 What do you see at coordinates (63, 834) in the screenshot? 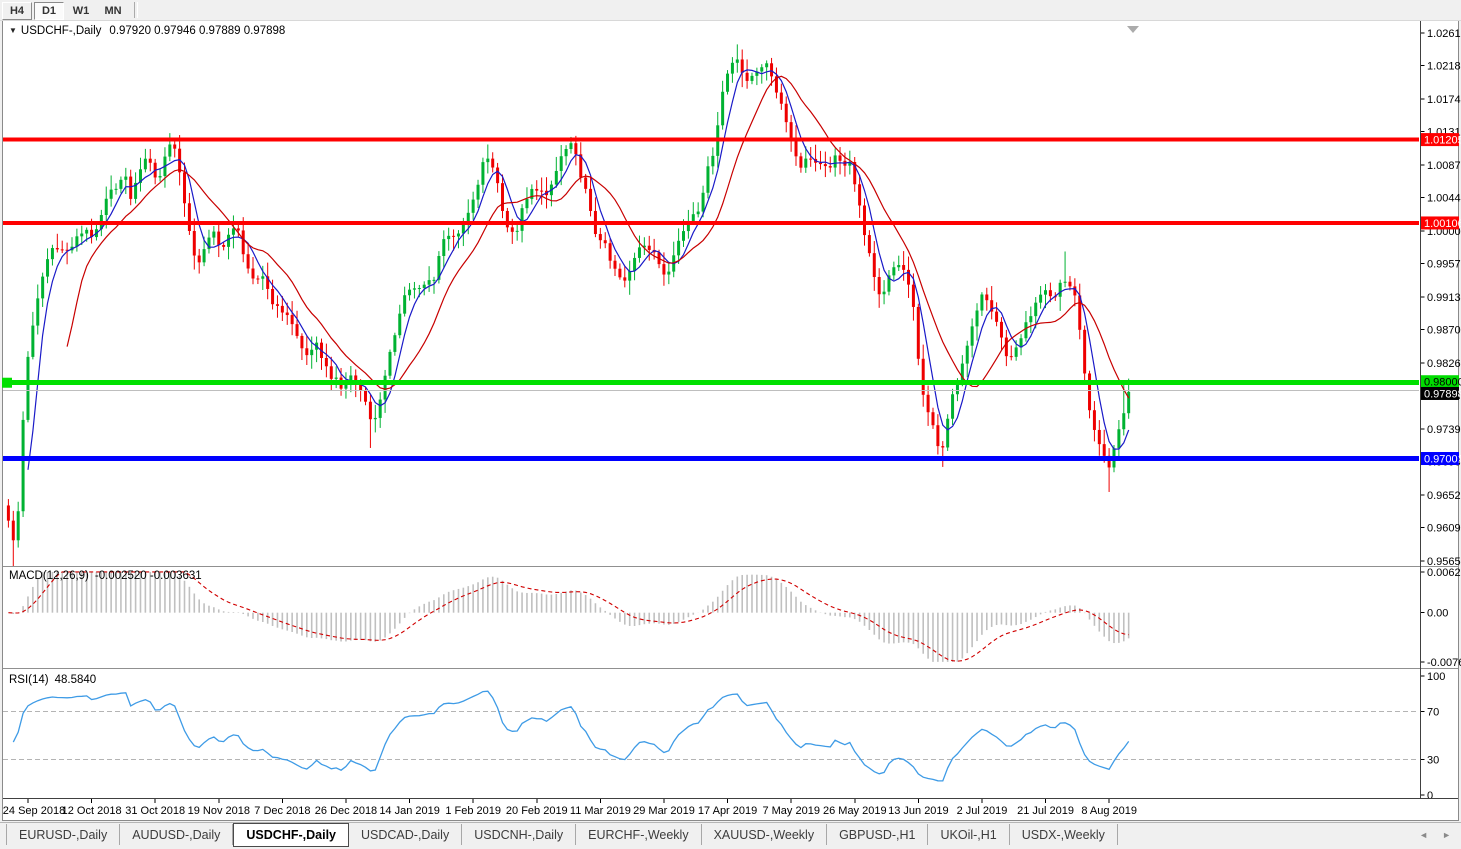
I see `chart-tab-eurusd-daily: EURUSD-,Daily` at bounding box center [63, 834].